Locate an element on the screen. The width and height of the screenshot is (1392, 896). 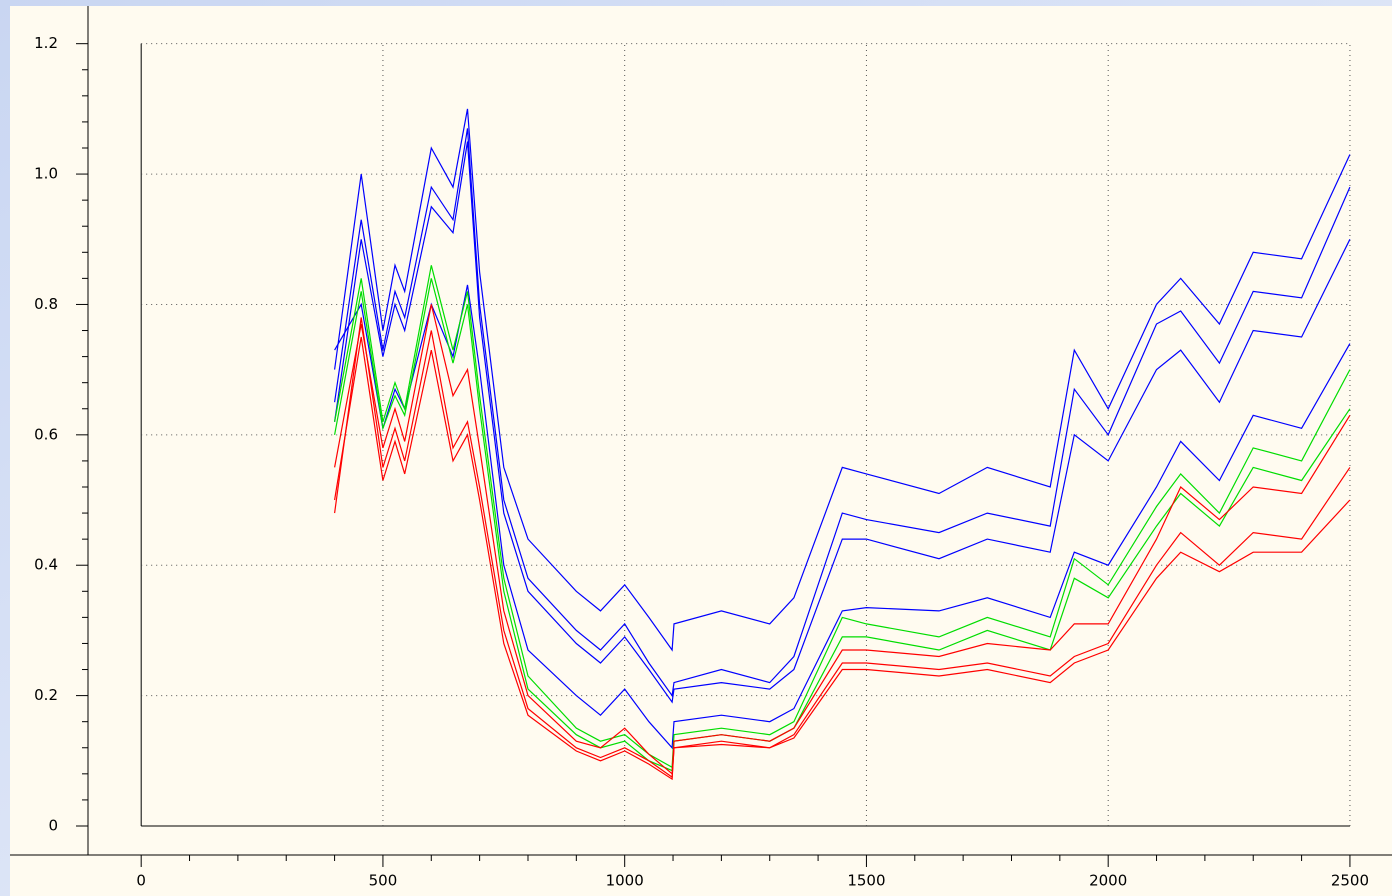
x-tick-label: 500 is located at coordinates (383, 881).